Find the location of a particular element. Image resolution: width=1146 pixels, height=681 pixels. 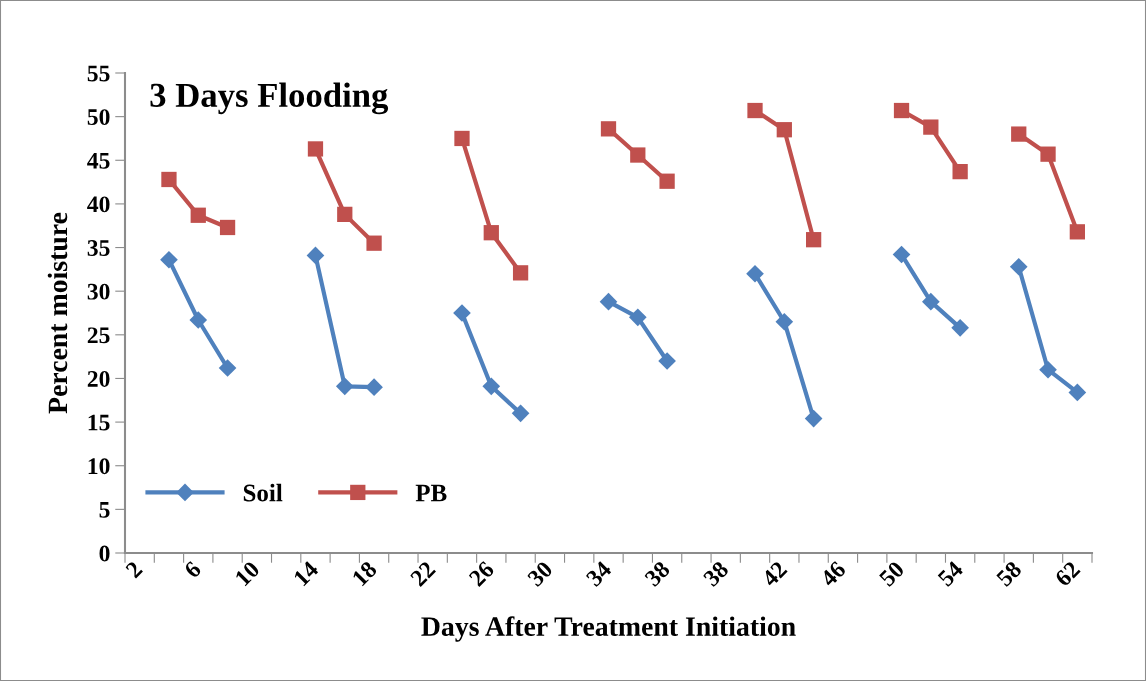

x-tick-label: 10 is located at coordinates (247, 573).